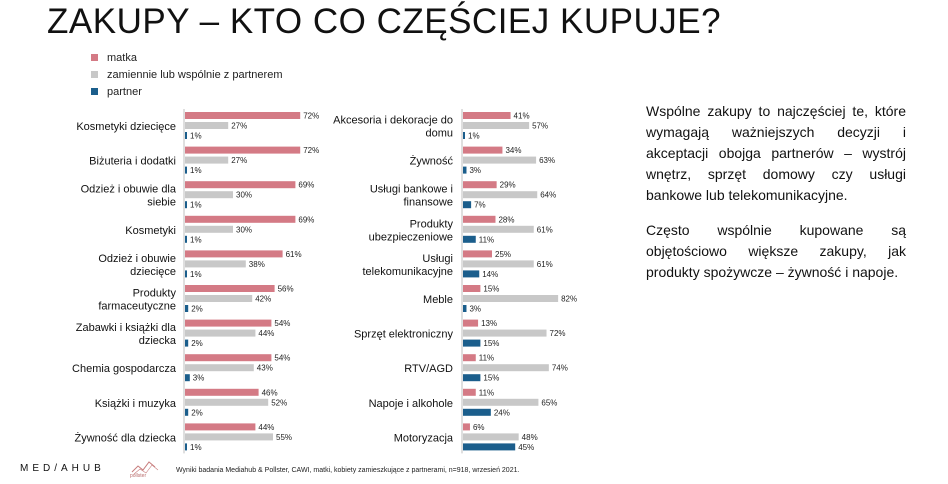 The height and width of the screenshot is (484, 948). I want to click on category-label: Żywność, so click(432, 161).